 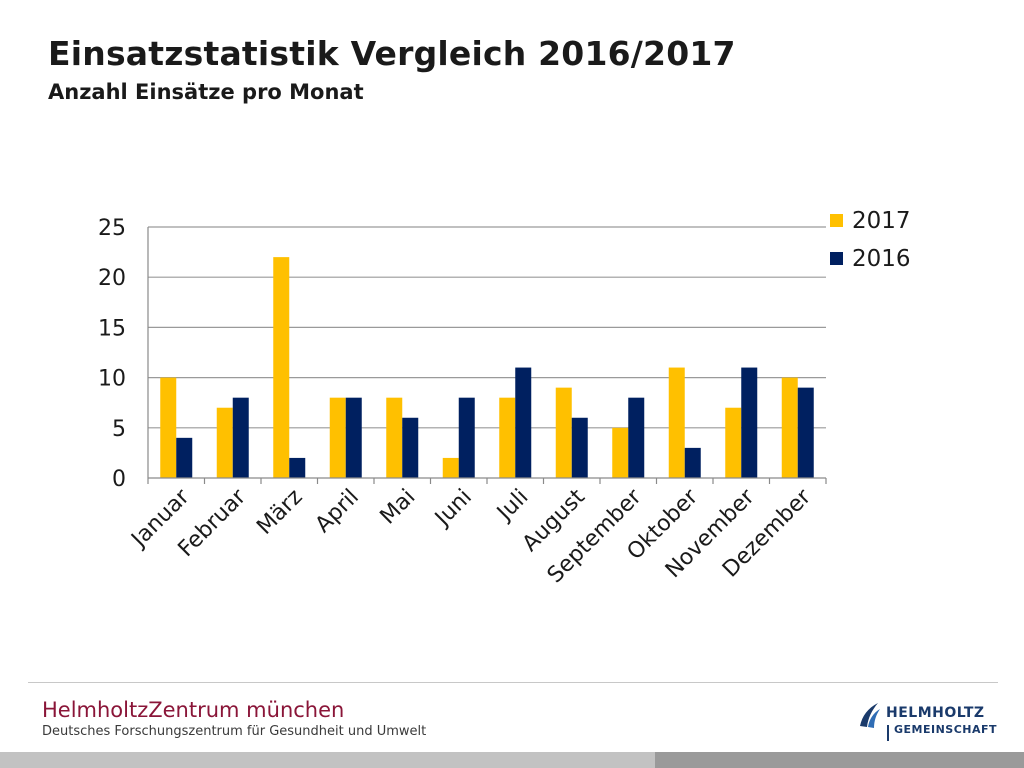 What do you see at coordinates (749, 422) in the screenshot?
I see `bar-2016-november` at bounding box center [749, 422].